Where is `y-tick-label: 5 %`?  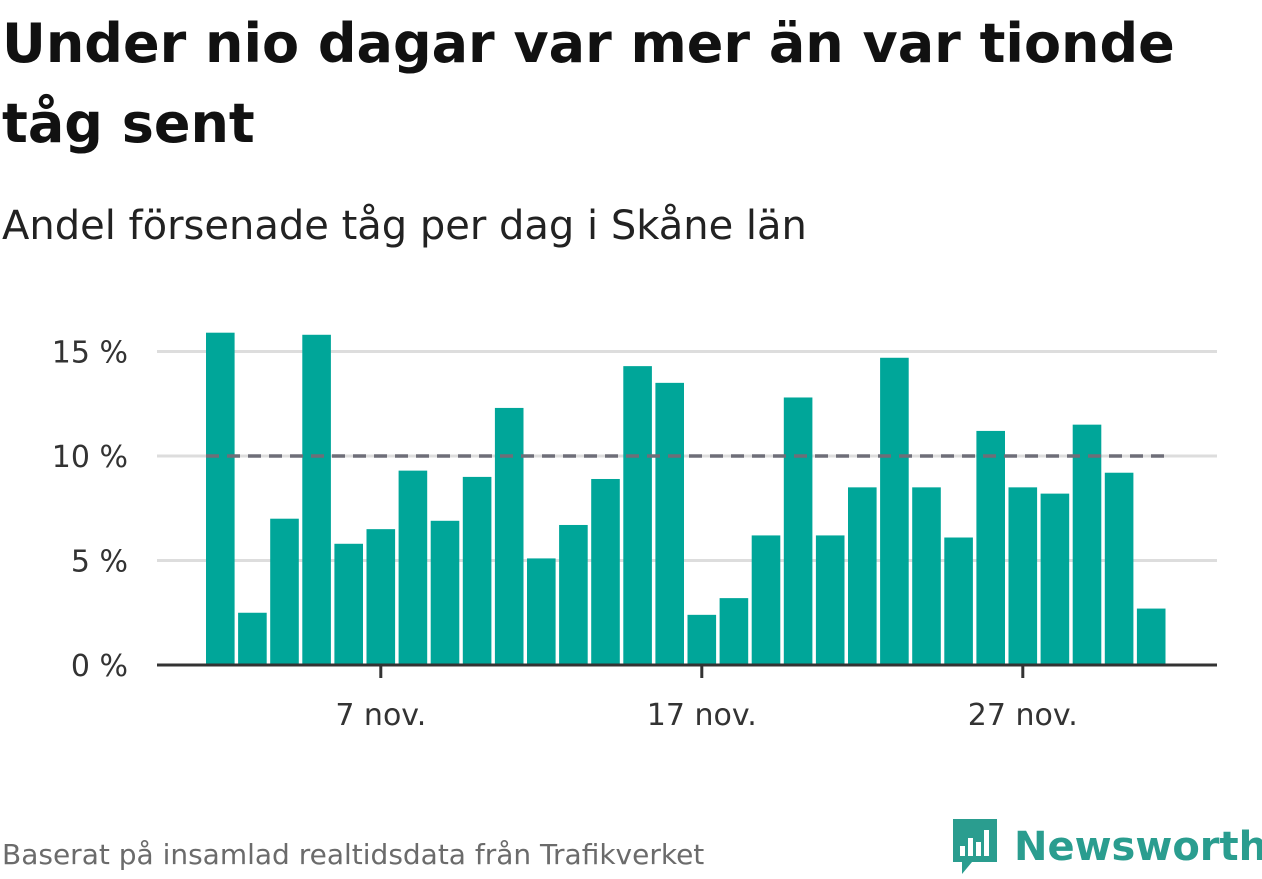 y-tick-label: 5 % is located at coordinates (99, 562).